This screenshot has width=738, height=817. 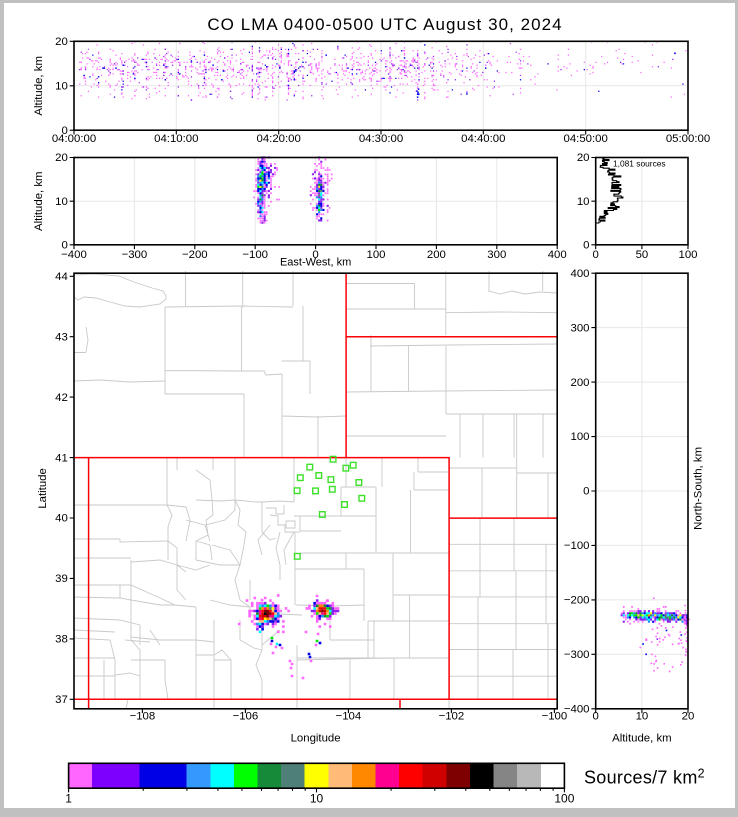 I want to click on svg-text: 41, so click(x=61, y=458).